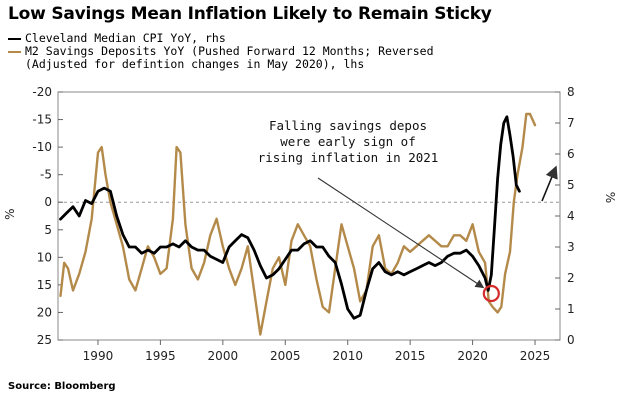 The height and width of the screenshot is (405, 620). What do you see at coordinates (46, 175) in the screenshot?
I see `left-axis-tick-label: -5` at bounding box center [46, 175].